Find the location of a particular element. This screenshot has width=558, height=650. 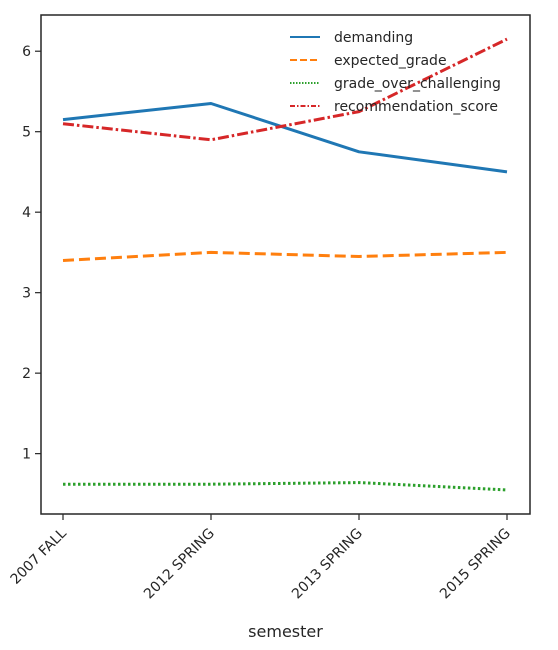

series-line-recommendation-score is located at coordinates (285, 89).